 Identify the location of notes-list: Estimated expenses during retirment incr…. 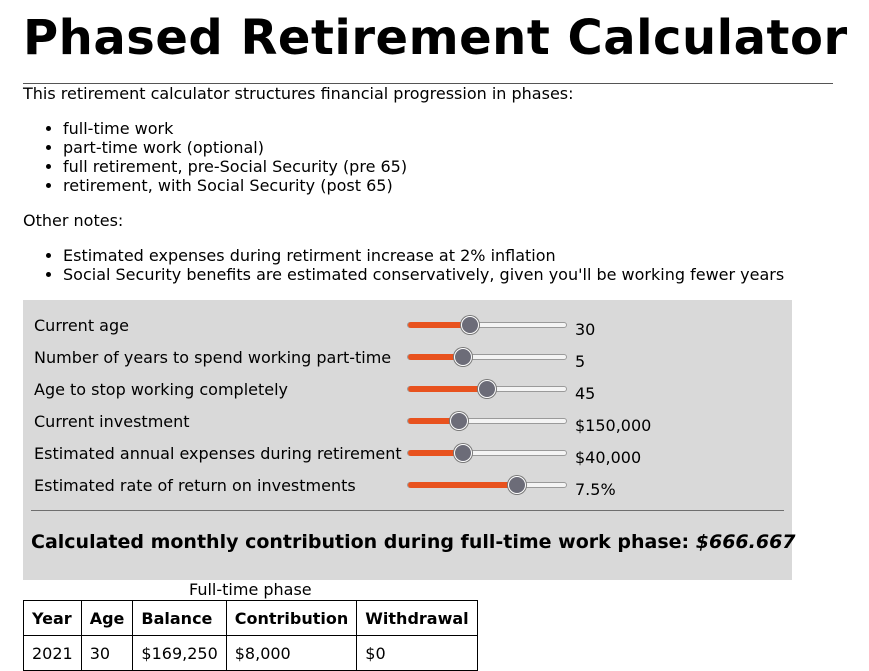
(403, 265).